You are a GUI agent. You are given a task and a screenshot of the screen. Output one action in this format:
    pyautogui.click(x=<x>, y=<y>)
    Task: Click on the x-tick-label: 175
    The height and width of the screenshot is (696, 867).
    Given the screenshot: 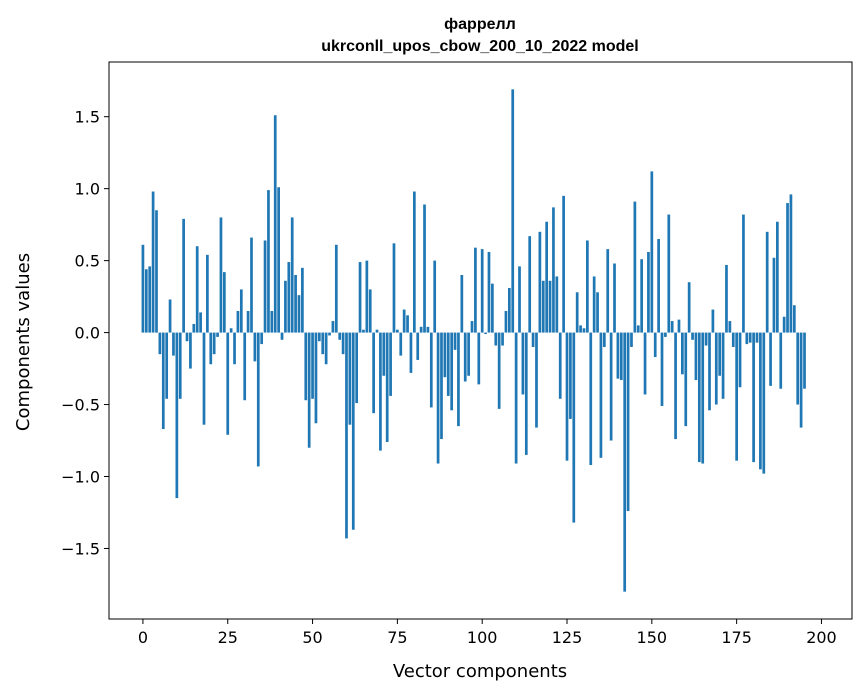 What is the action you would take?
    pyautogui.click(x=736, y=637)
    